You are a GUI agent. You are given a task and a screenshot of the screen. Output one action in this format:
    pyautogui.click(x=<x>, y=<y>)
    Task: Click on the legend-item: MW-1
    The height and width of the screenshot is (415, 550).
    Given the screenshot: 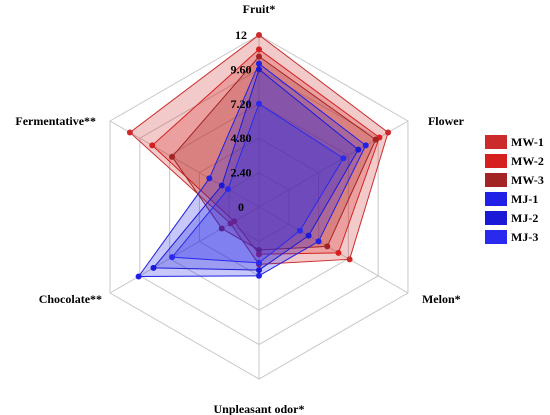 What is the action you would take?
    pyautogui.click(x=514, y=142)
    